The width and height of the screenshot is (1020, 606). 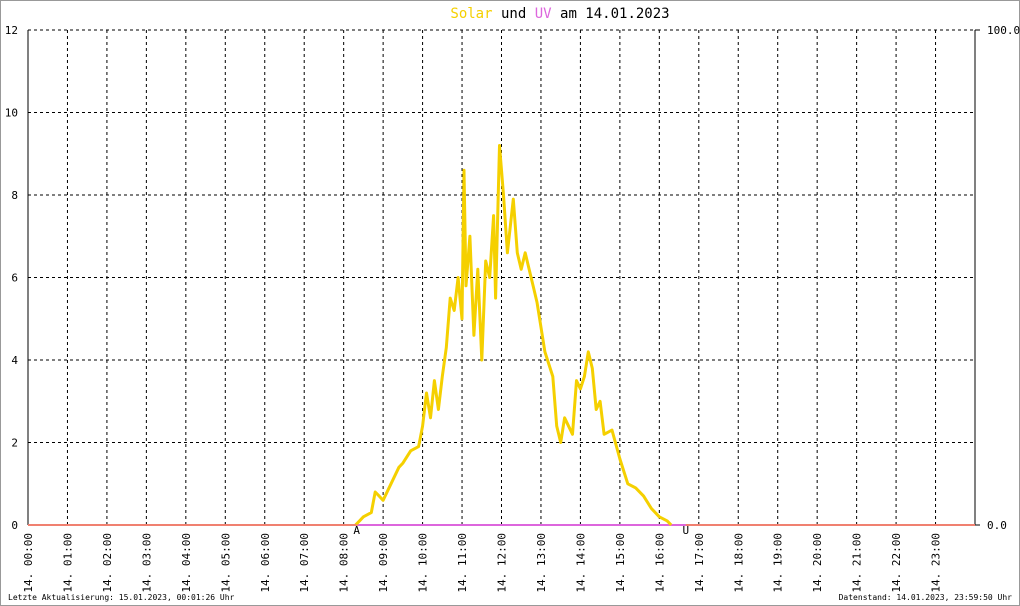 What do you see at coordinates (615, 14) in the screenshot?
I see `title-date: am 14.01.2023` at bounding box center [615, 14].